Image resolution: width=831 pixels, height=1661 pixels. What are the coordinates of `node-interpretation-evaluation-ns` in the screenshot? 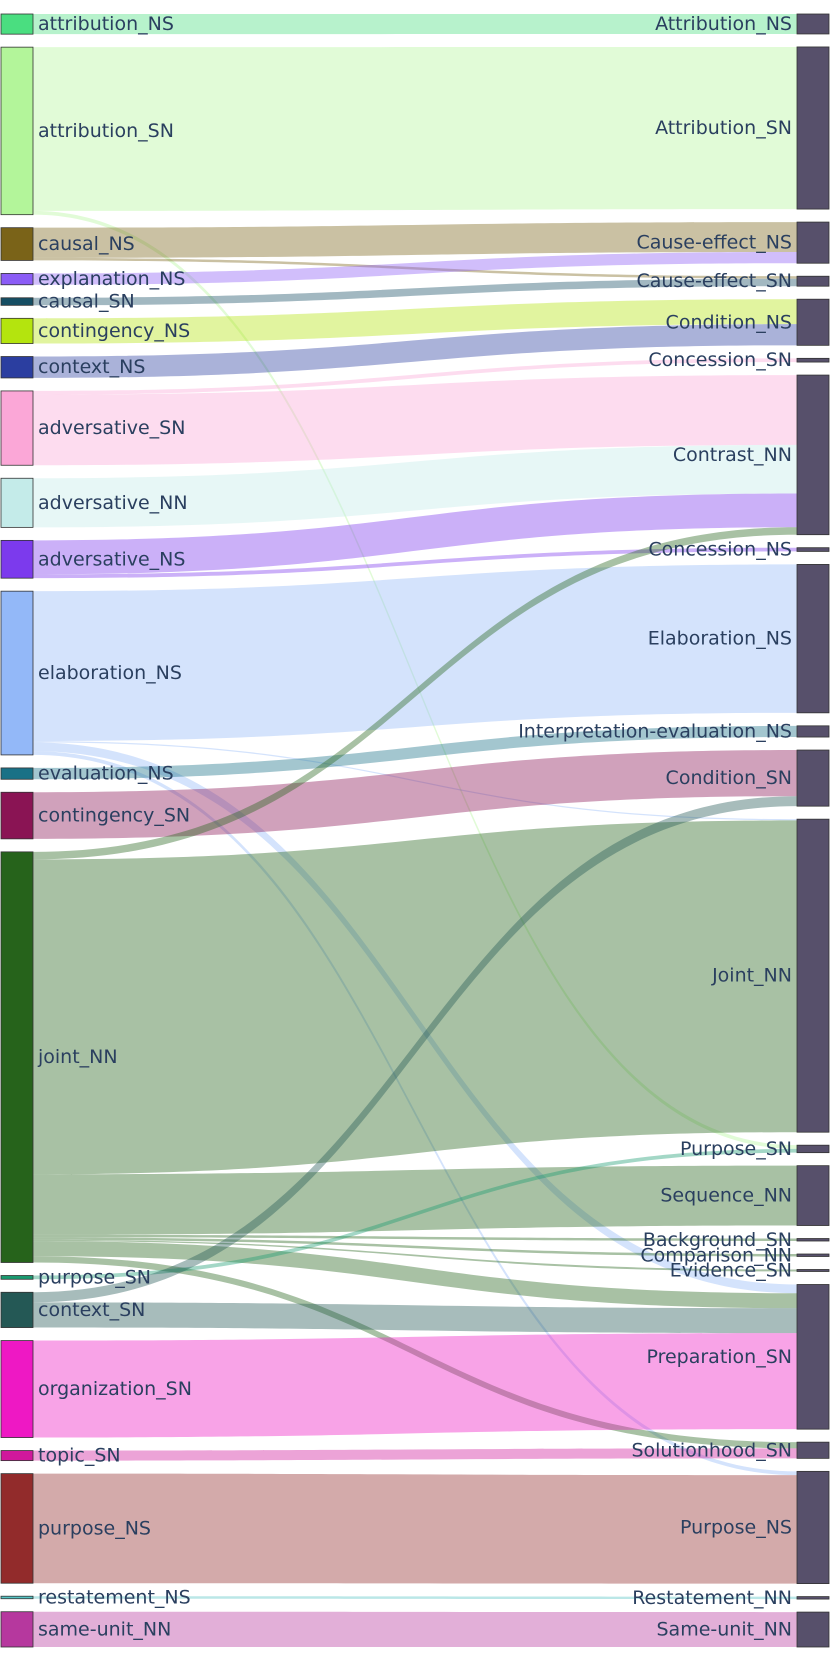 It's located at (813, 731).